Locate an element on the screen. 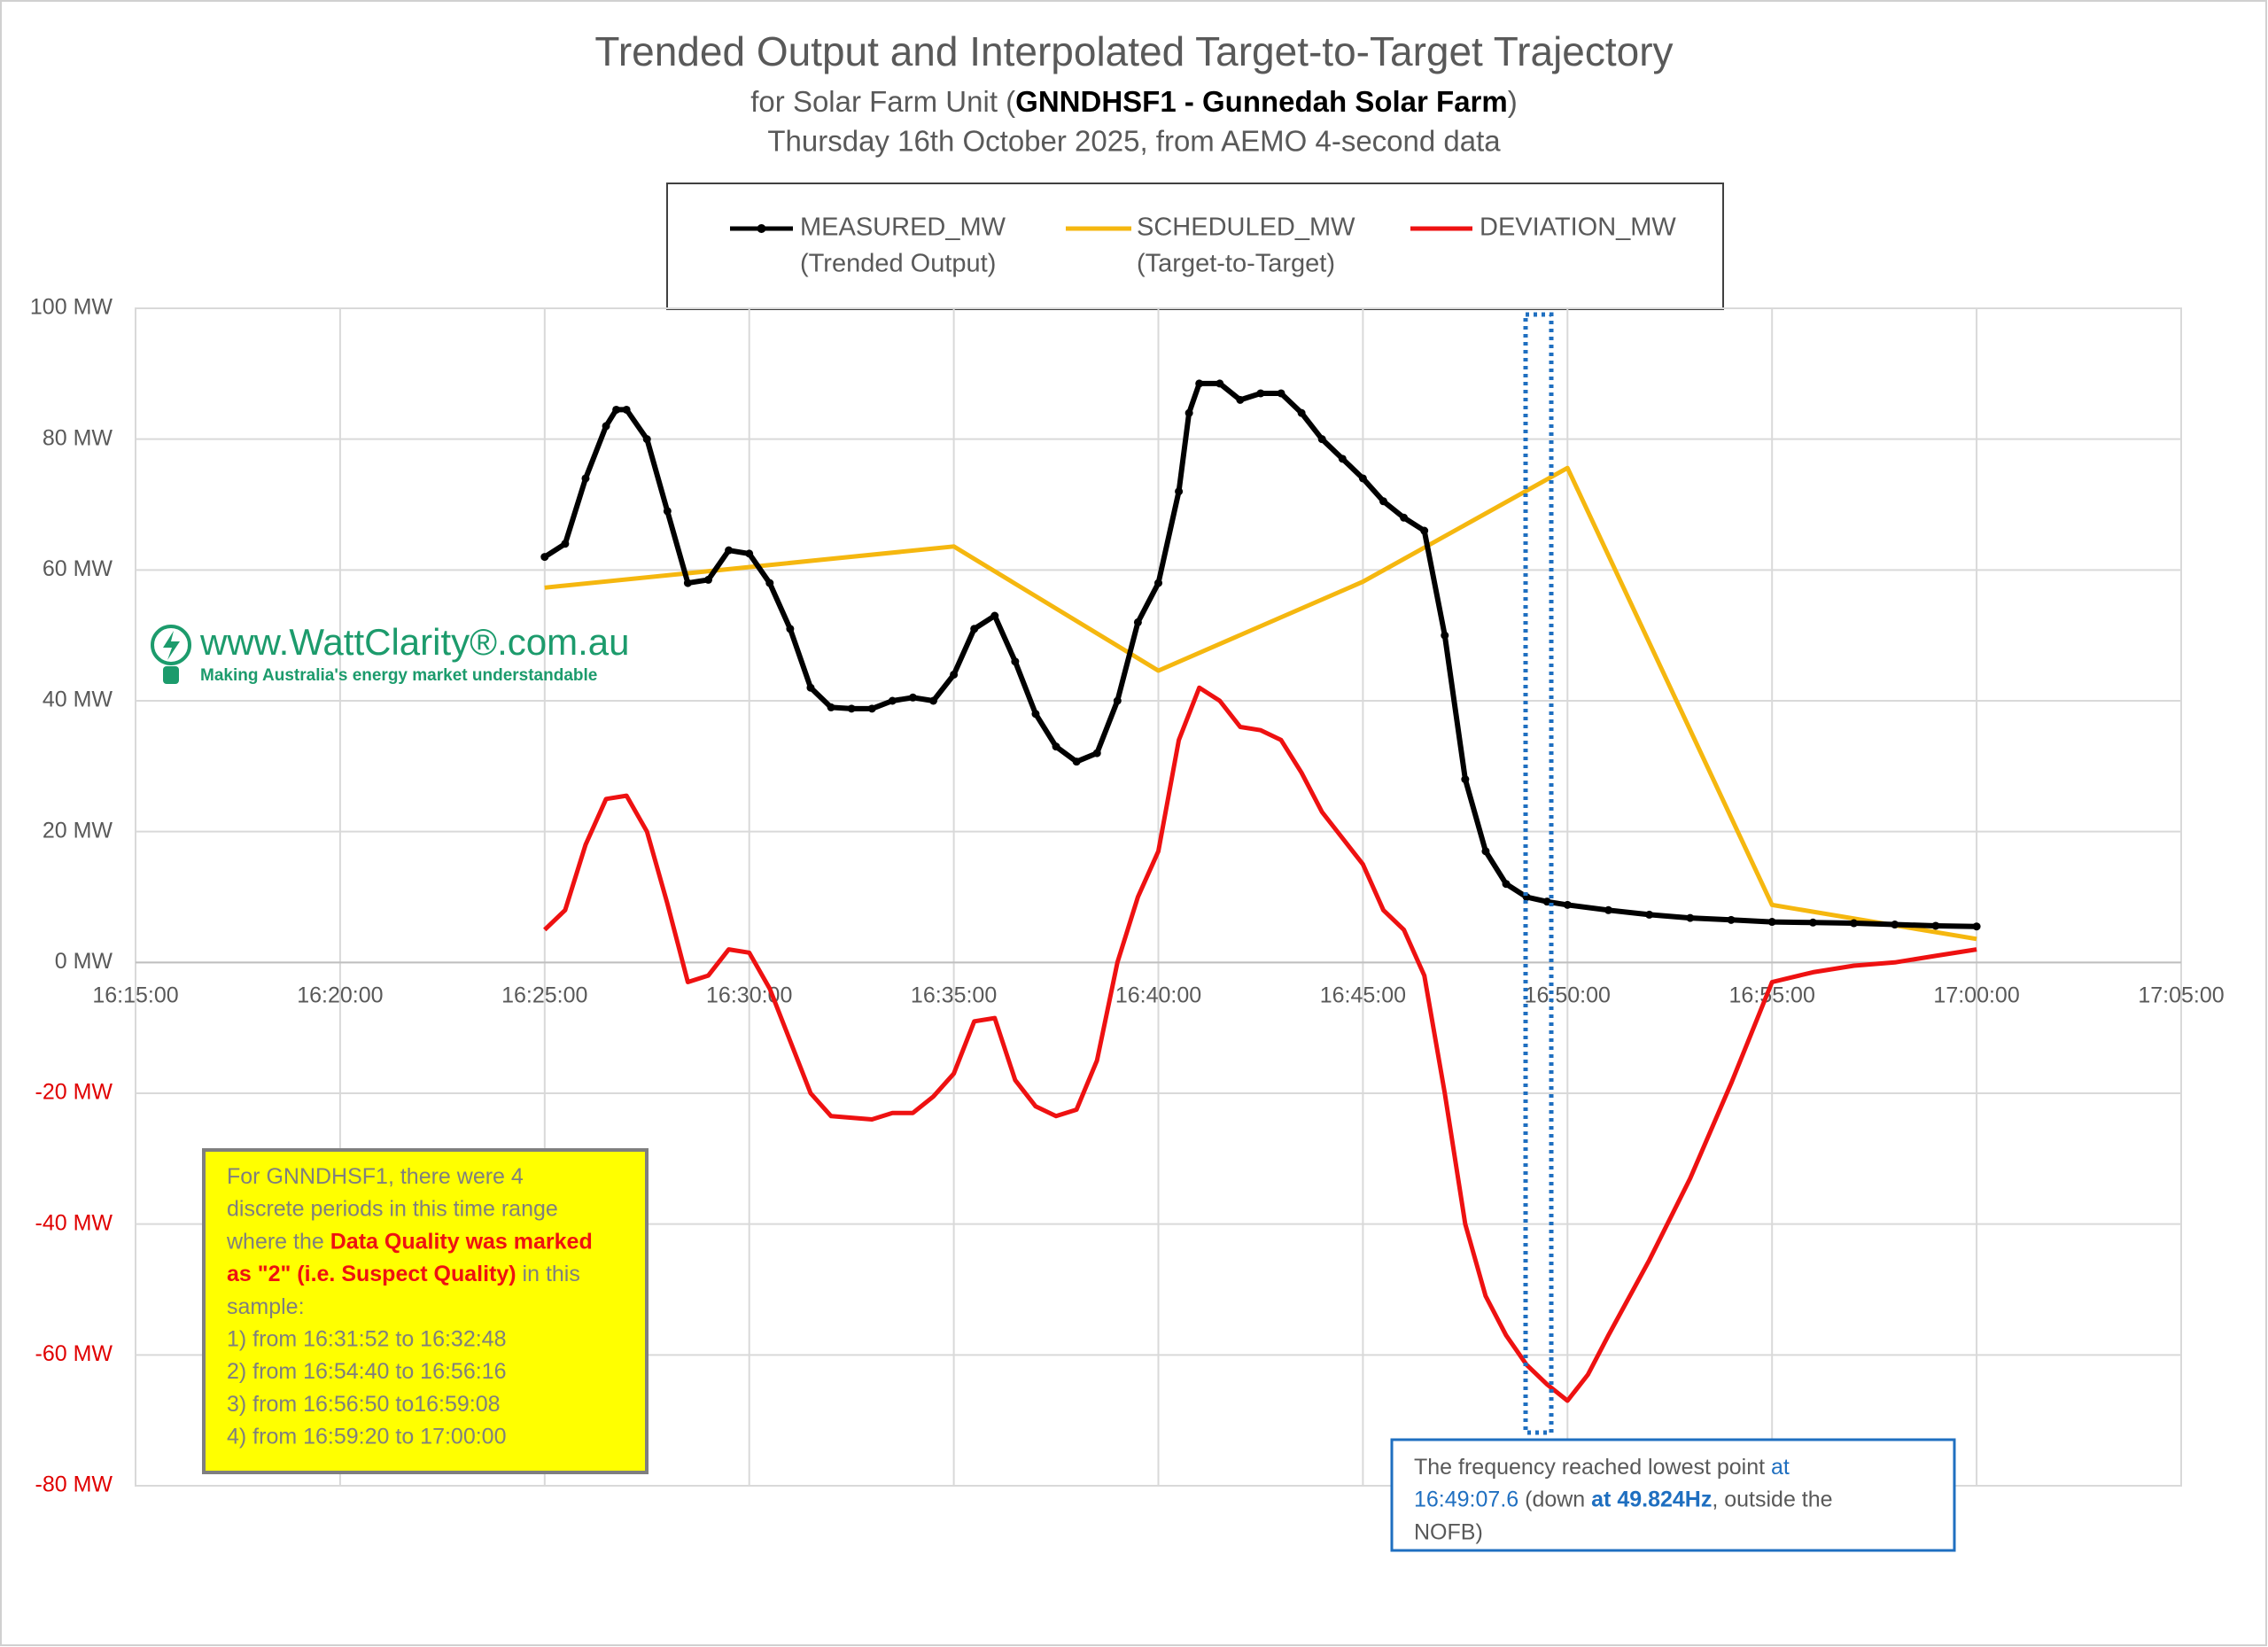 This screenshot has height=1647, width=2268. annotation-text: as "2" (i.e. Suspect Quality) is located at coordinates (372, 1274).